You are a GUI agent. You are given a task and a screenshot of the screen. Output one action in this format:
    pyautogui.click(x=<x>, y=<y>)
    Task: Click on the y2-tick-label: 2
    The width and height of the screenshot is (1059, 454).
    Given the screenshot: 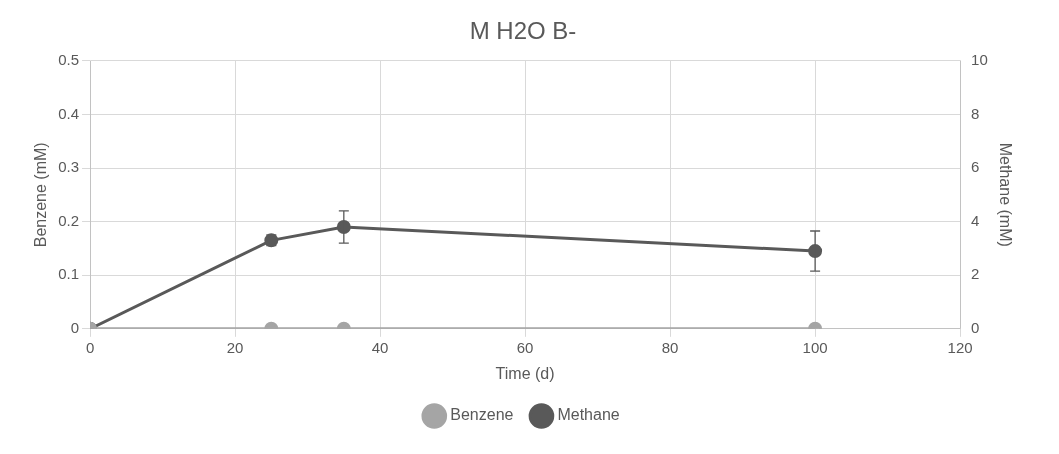 What is the action you would take?
    pyautogui.click(x=975, y=274)
    